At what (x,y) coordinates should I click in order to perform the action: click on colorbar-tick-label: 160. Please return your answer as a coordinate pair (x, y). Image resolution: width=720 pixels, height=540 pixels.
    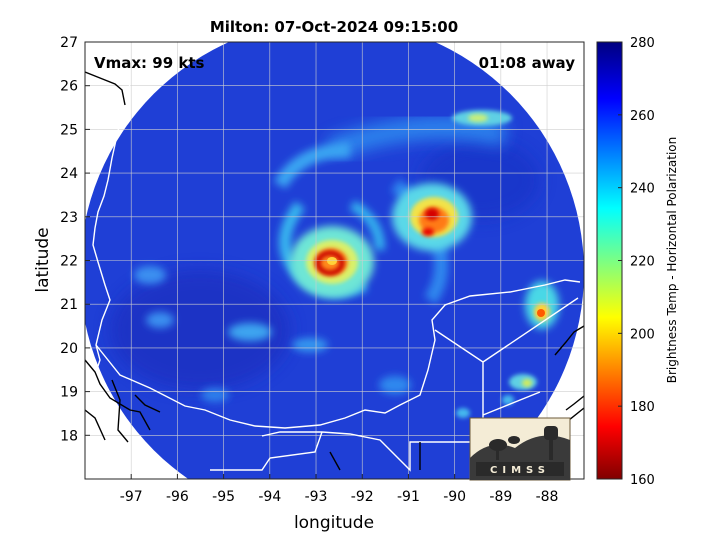
    Looking at the image, I should click on (642, 480).